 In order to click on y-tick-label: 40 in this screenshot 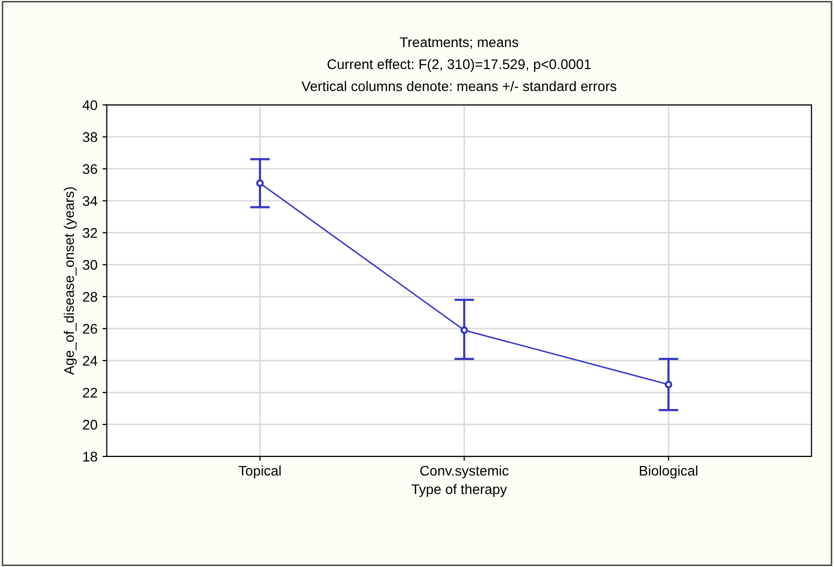, I will do `click(90, 105)`.